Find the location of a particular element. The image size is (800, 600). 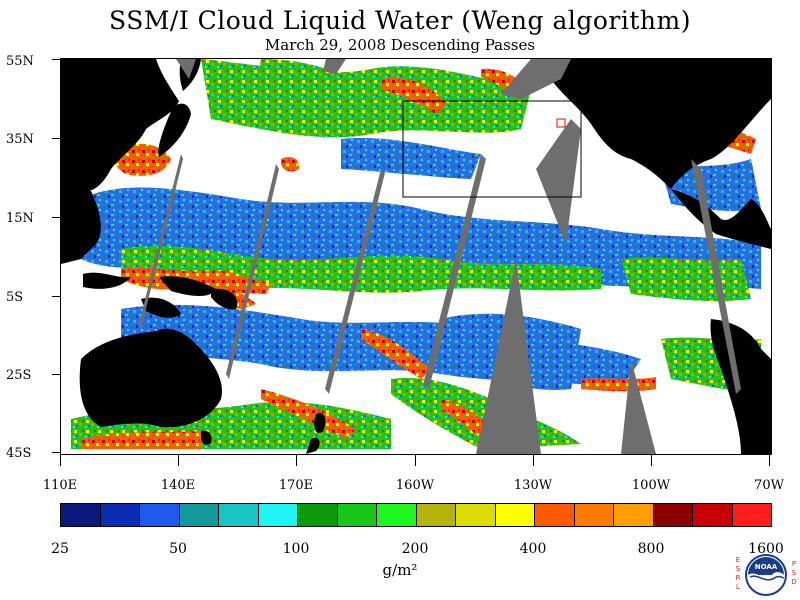

noaa-esrl-psd-logo: E S R L NOAA P S D is located at coordinates (766, 575).